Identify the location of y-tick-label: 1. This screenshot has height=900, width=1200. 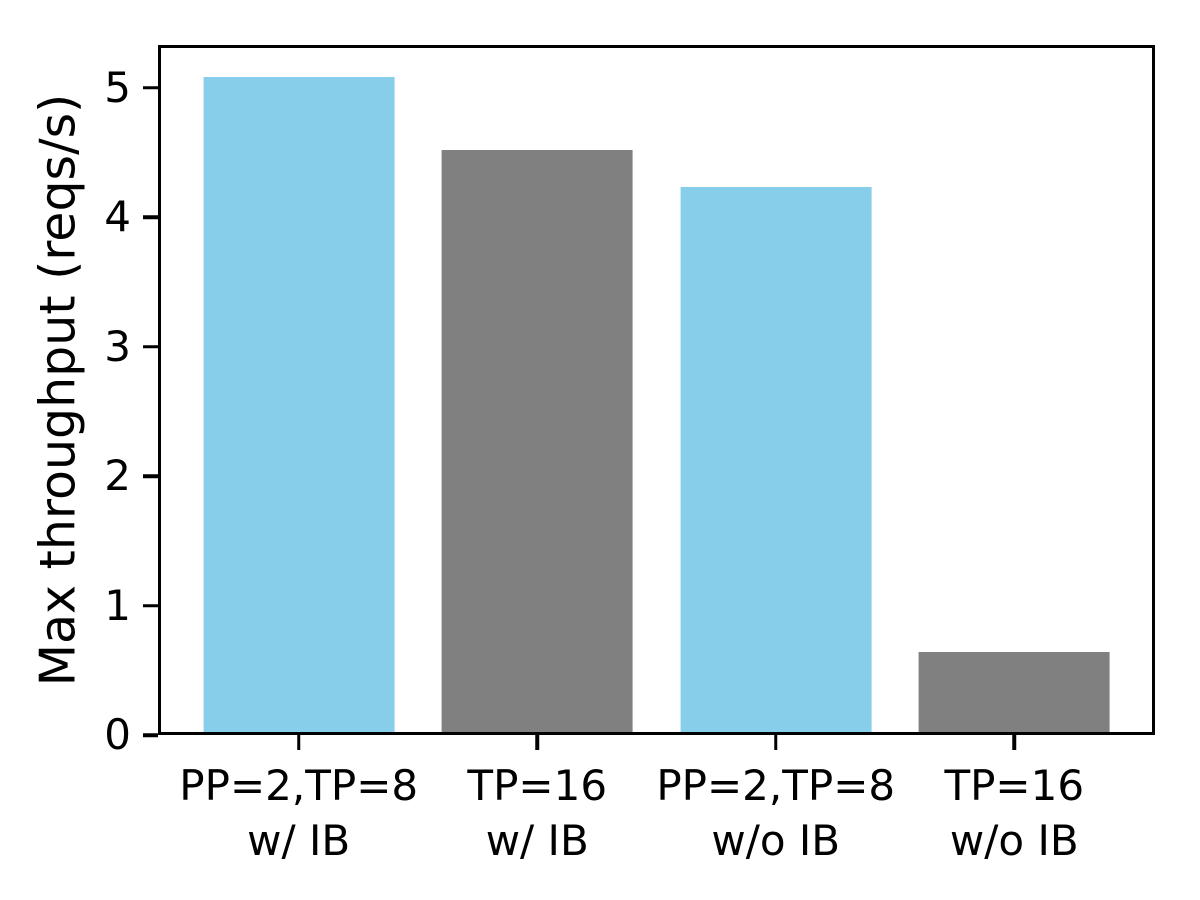
(117, 605).